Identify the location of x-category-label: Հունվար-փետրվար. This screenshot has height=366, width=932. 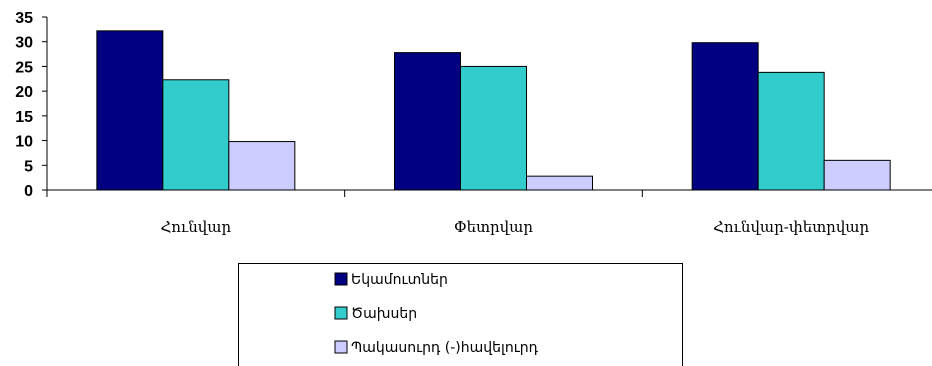
(791, 227).